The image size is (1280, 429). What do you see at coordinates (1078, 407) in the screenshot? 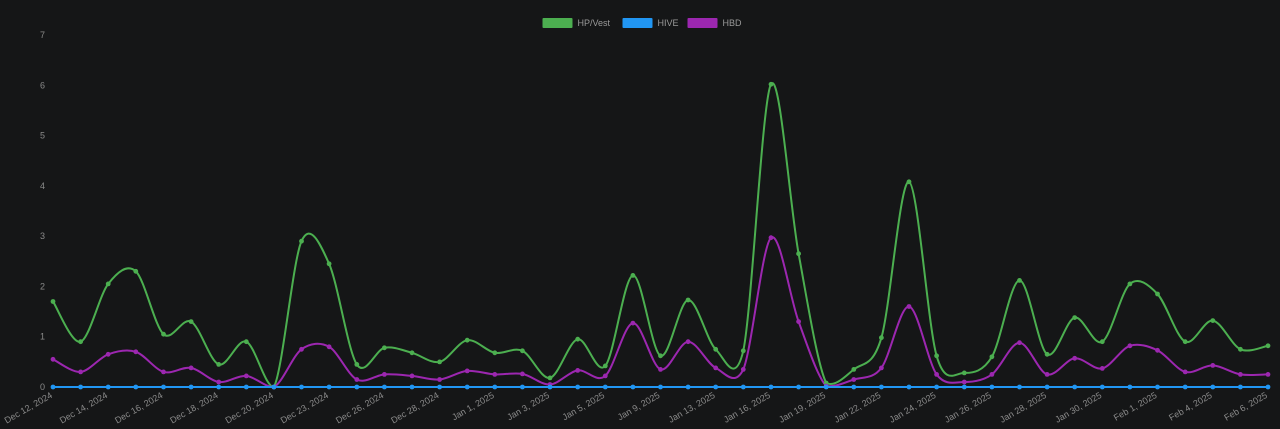
I see `x-tick-label: Jan 30, 2025` at bounding box center [1078, 407].